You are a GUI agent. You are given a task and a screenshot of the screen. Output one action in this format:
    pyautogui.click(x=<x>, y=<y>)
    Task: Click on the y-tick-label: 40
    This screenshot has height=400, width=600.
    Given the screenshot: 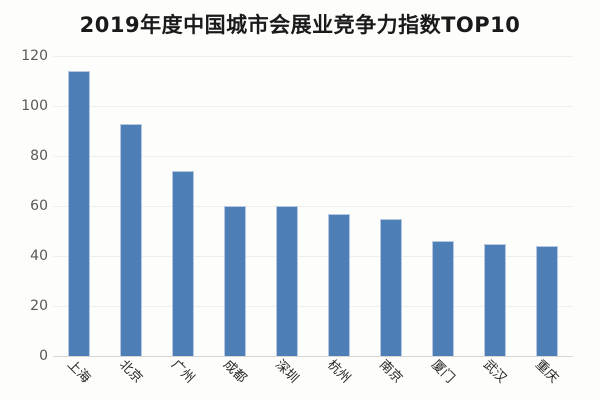 What is the action you would take?
    pyautogui.click(x=39, y=256)
    